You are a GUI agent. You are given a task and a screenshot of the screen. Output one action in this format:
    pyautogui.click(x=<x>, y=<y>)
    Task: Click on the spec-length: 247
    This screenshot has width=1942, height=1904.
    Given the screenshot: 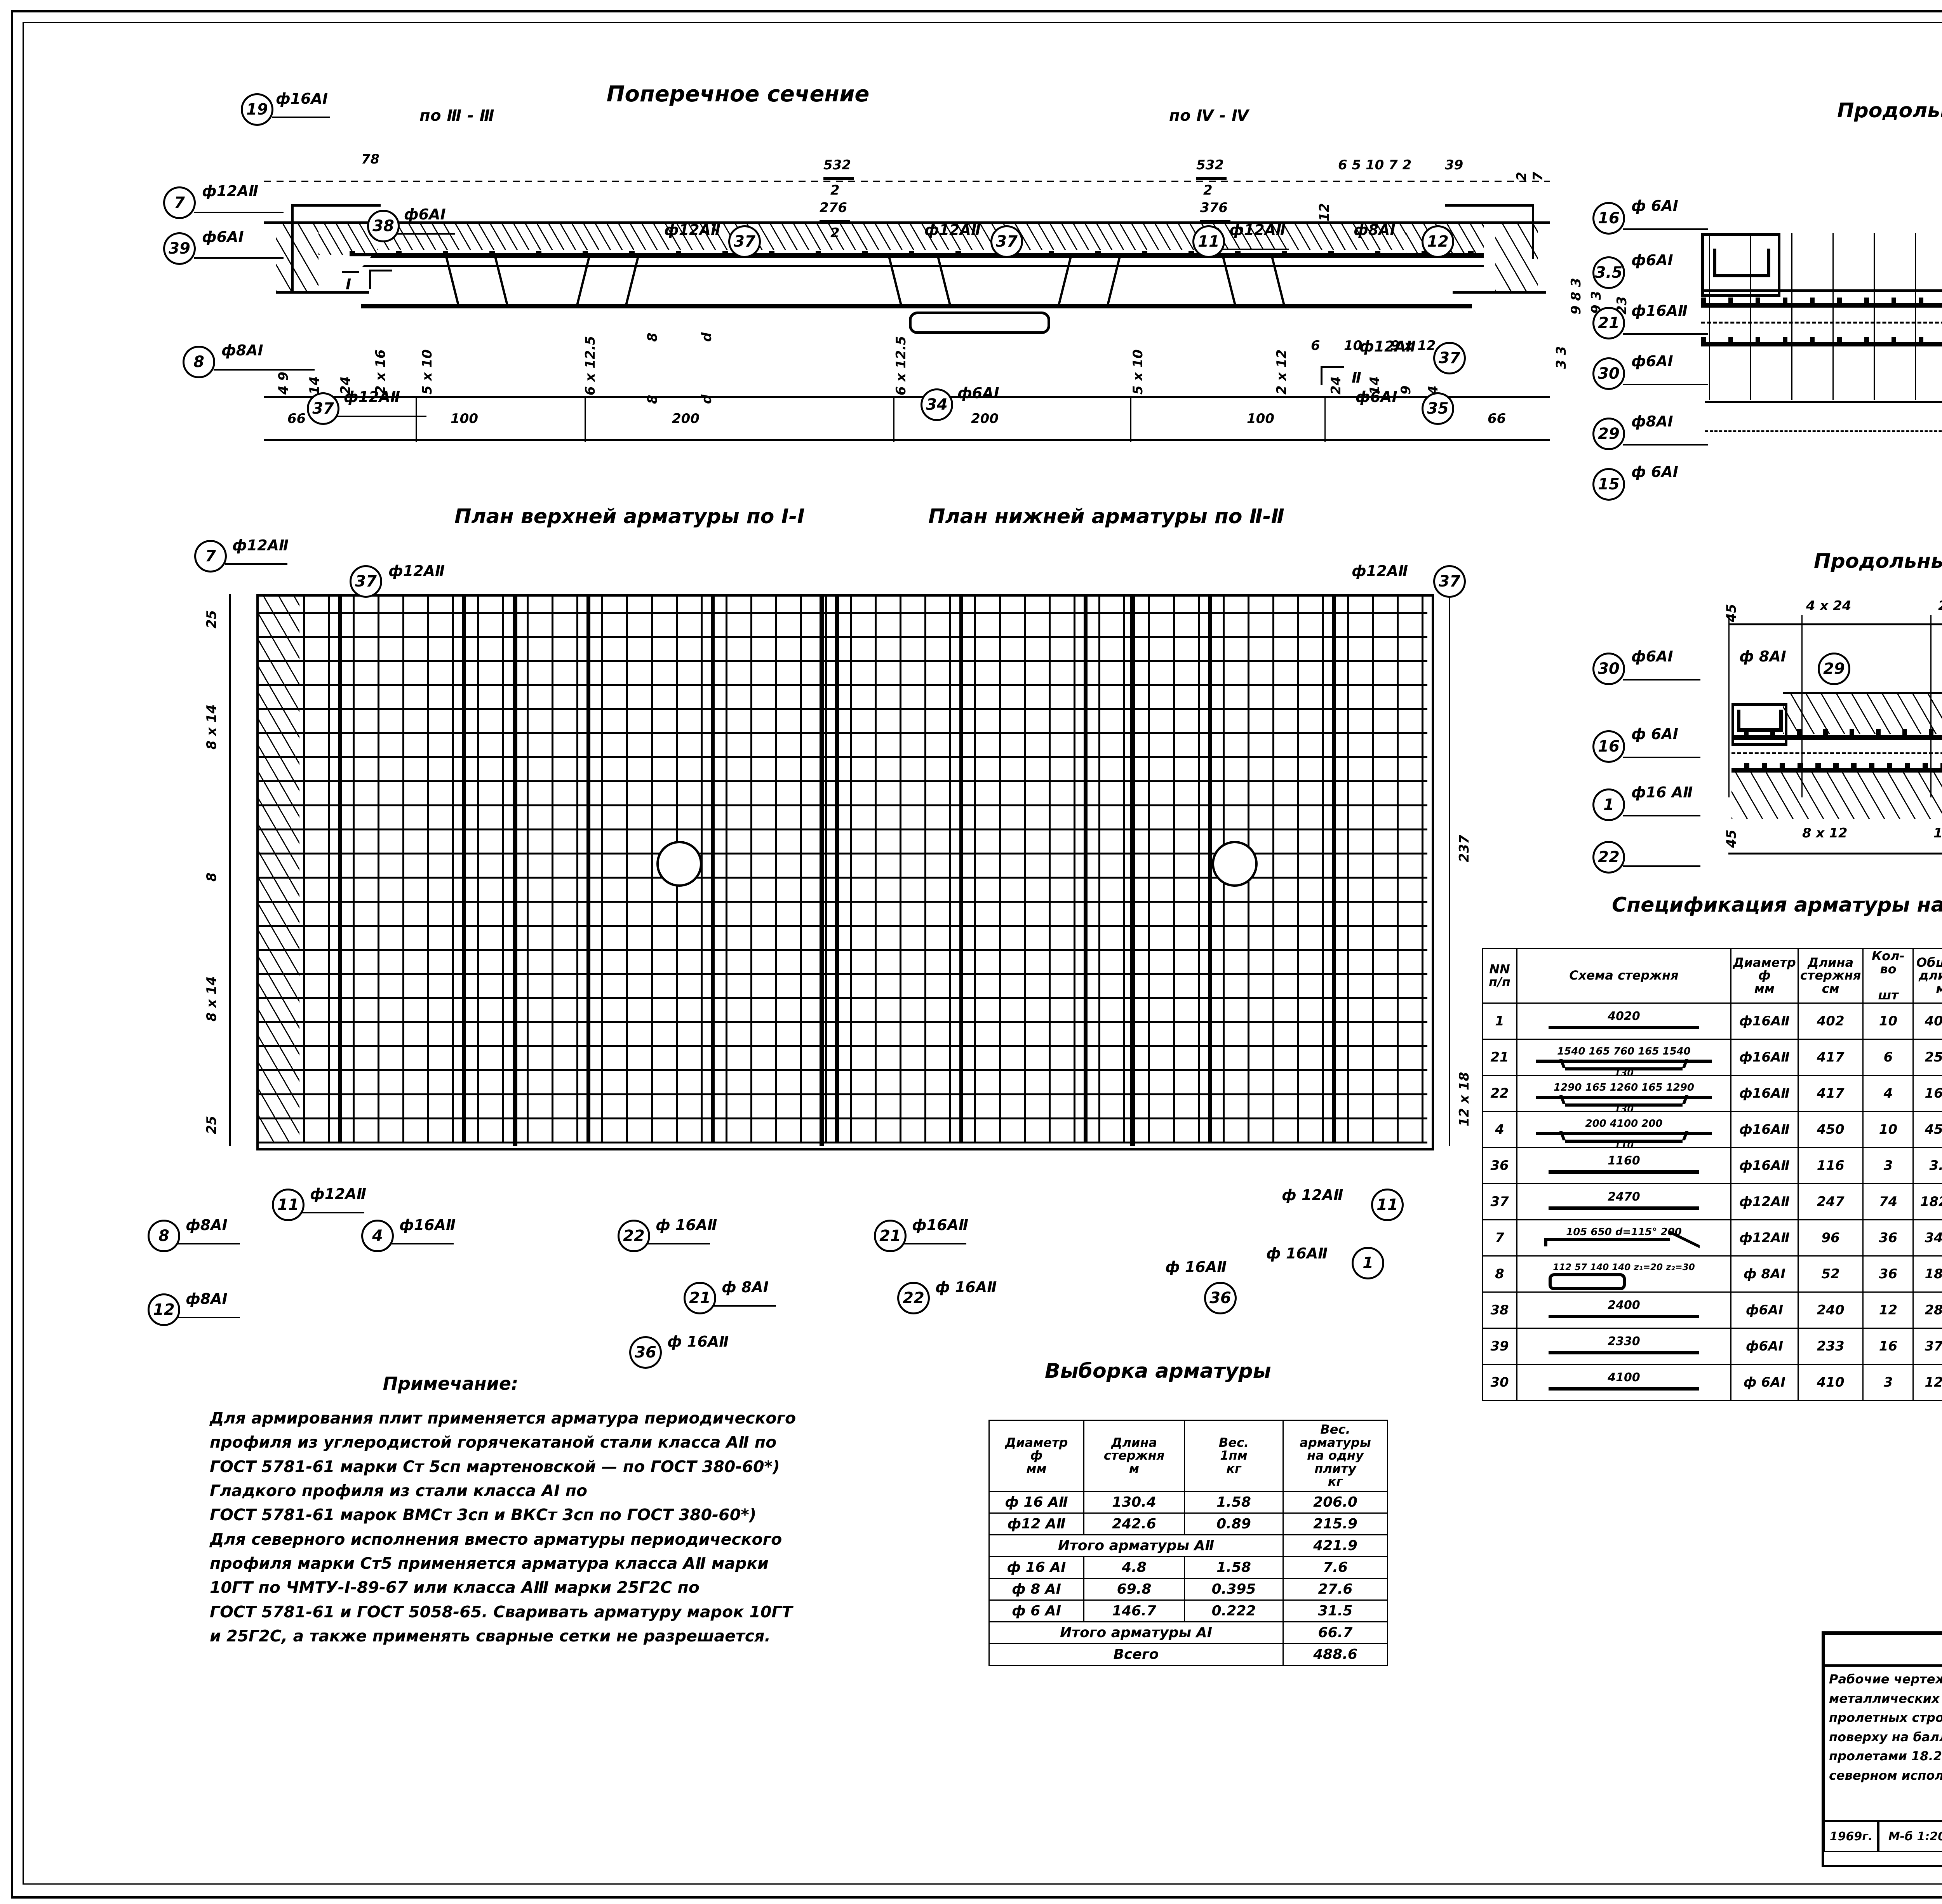 What is the action you would take?
    pyautogui.click(x=1830, y=1202)
    